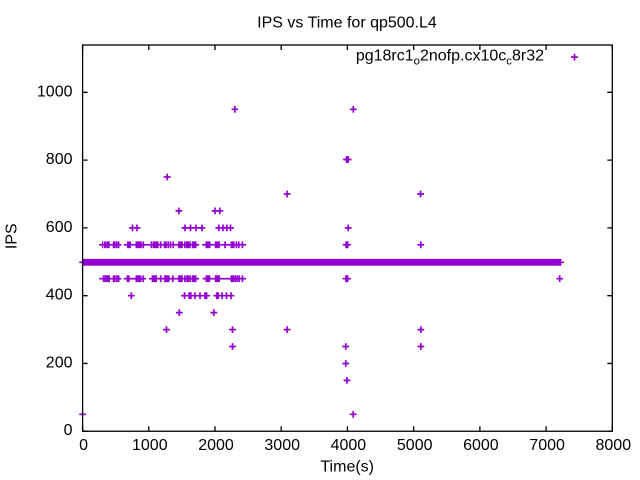  Describe the element at coordinates (59, 159) in the screenshot. I see `svg-text: 800` at that location.